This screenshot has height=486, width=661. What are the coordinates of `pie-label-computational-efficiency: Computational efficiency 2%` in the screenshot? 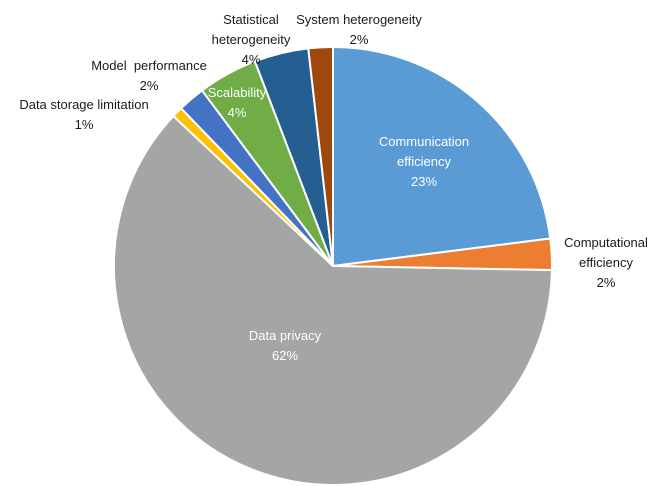 It's located at (606, 262).